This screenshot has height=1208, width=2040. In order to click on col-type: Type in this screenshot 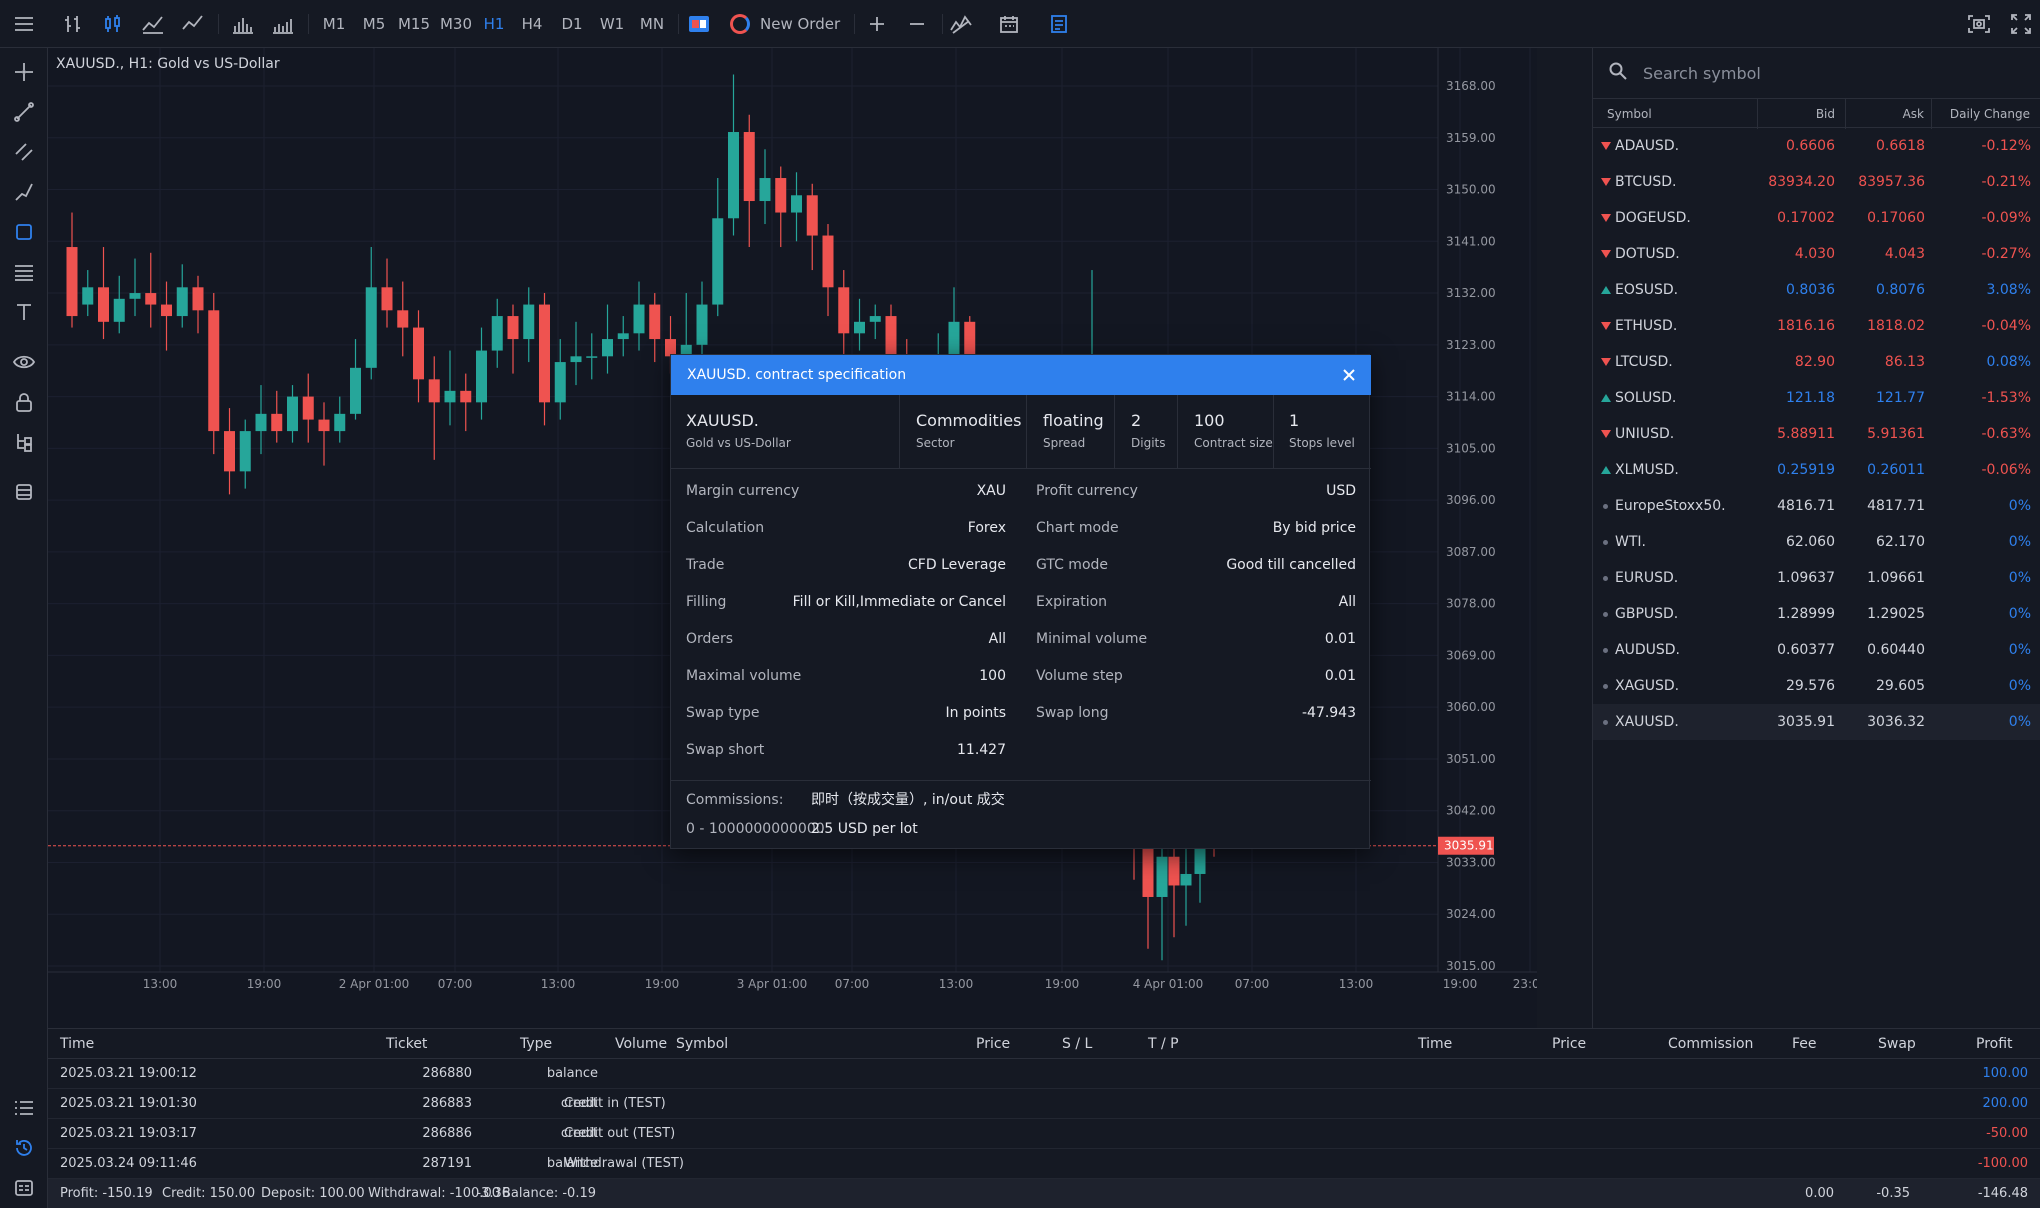, I will do `click(536, 1044)`.